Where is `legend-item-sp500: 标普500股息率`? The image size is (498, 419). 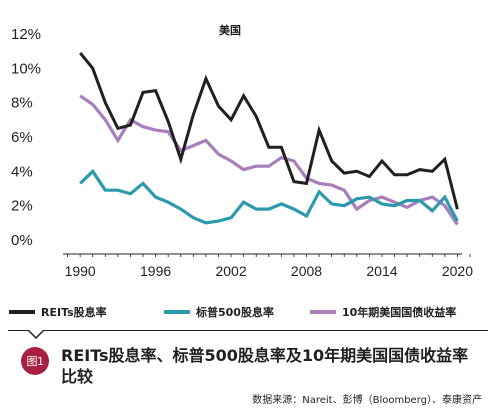 legend-item-sp500: 标普500股息率 is located at coordinates (219, 312).